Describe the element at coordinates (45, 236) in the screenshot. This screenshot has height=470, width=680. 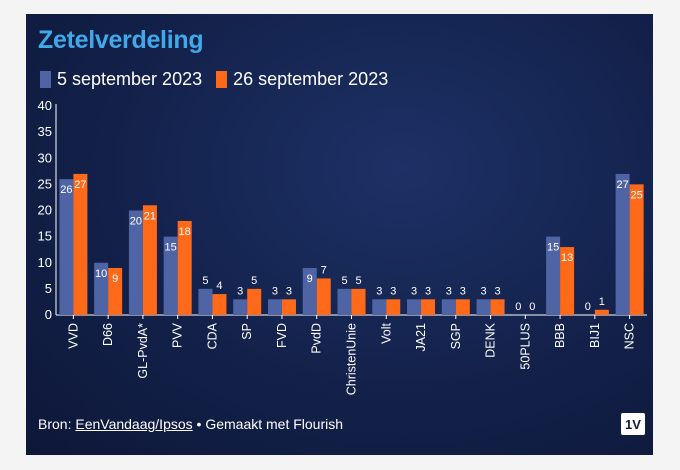
I see `y-tick-label: 15` at that location.